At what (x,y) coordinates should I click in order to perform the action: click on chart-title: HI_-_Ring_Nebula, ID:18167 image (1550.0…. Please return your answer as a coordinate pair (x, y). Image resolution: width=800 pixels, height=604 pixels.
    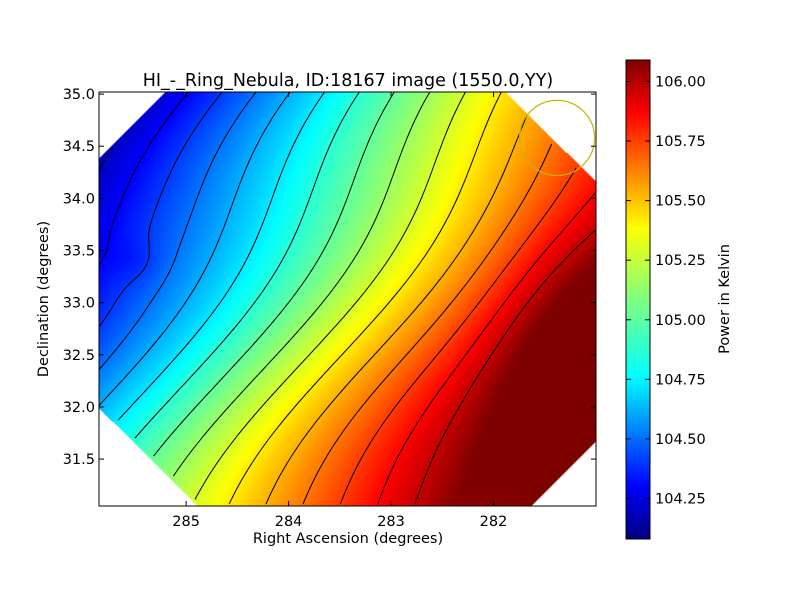
    Looking at the image, I should click on (348, 81).